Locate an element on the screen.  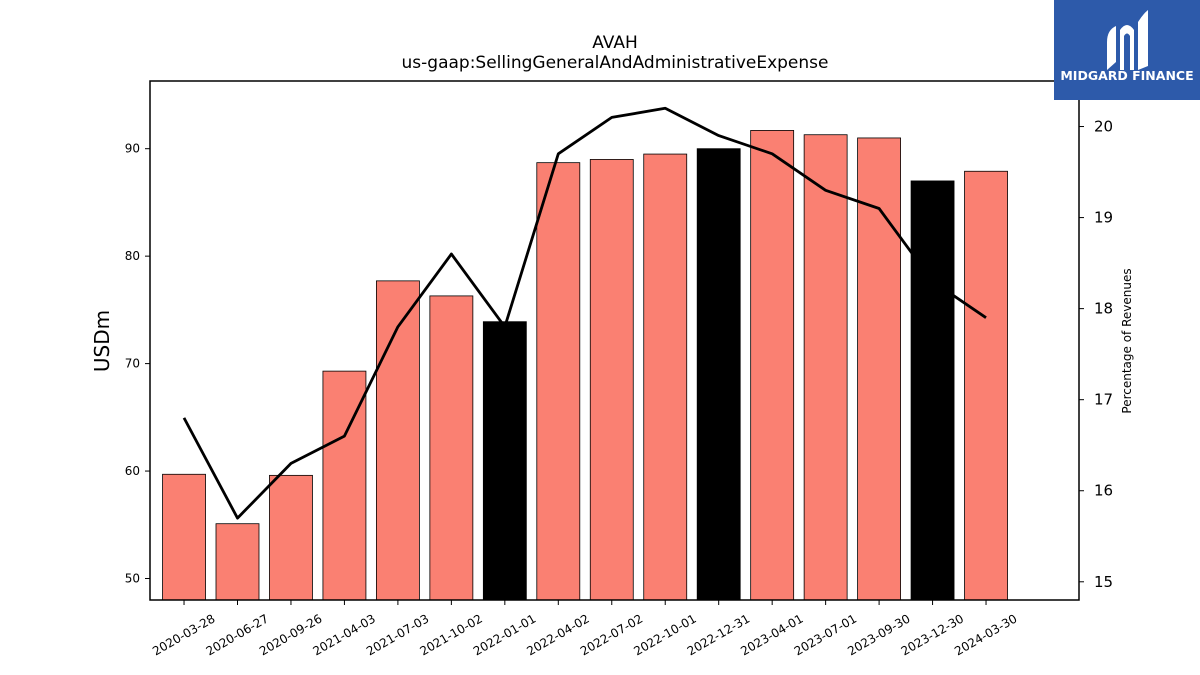
y-tick-label-60: 60 is located at coordinates (132, 471).